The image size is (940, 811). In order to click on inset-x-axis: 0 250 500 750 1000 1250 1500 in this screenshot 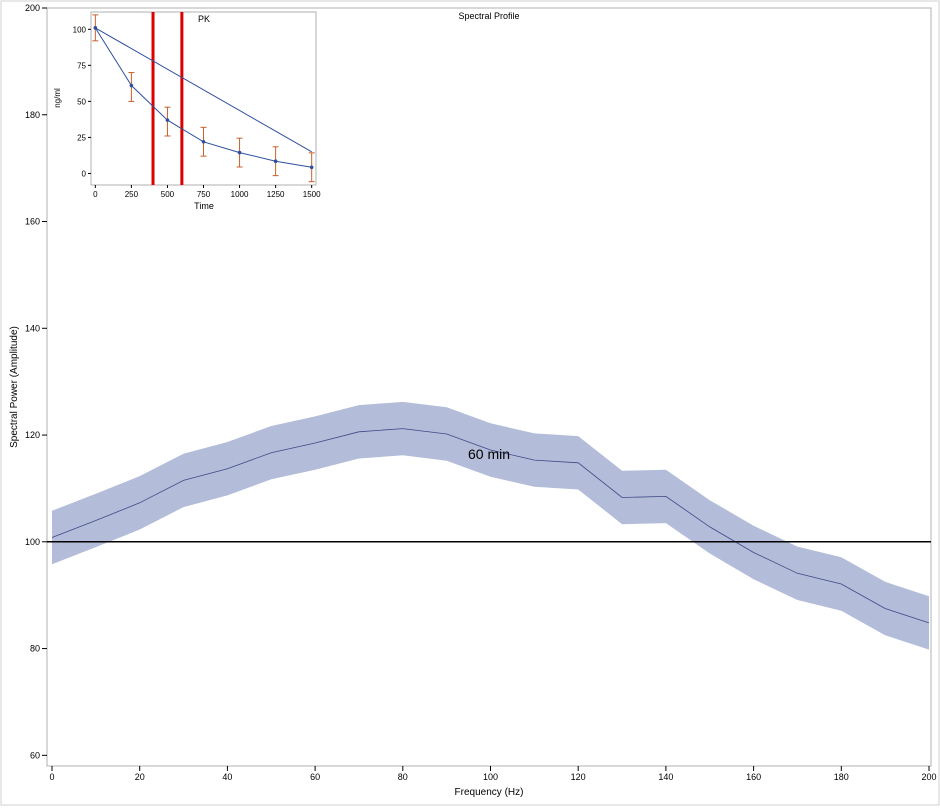, I will do `click(207, 192)`.